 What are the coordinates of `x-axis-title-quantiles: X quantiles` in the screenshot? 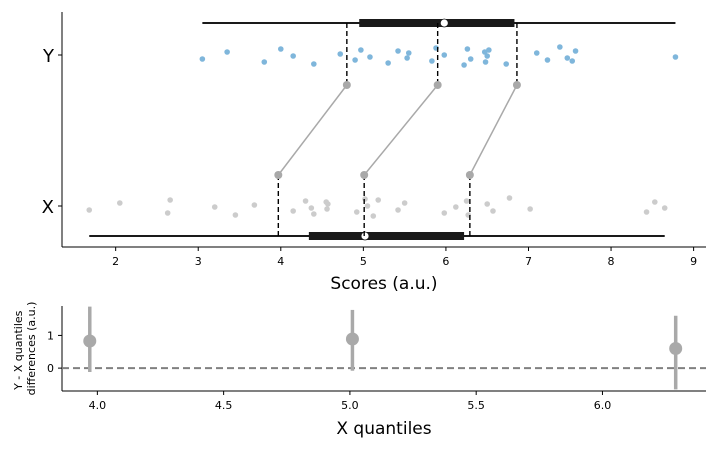 It's located at (383, 429).